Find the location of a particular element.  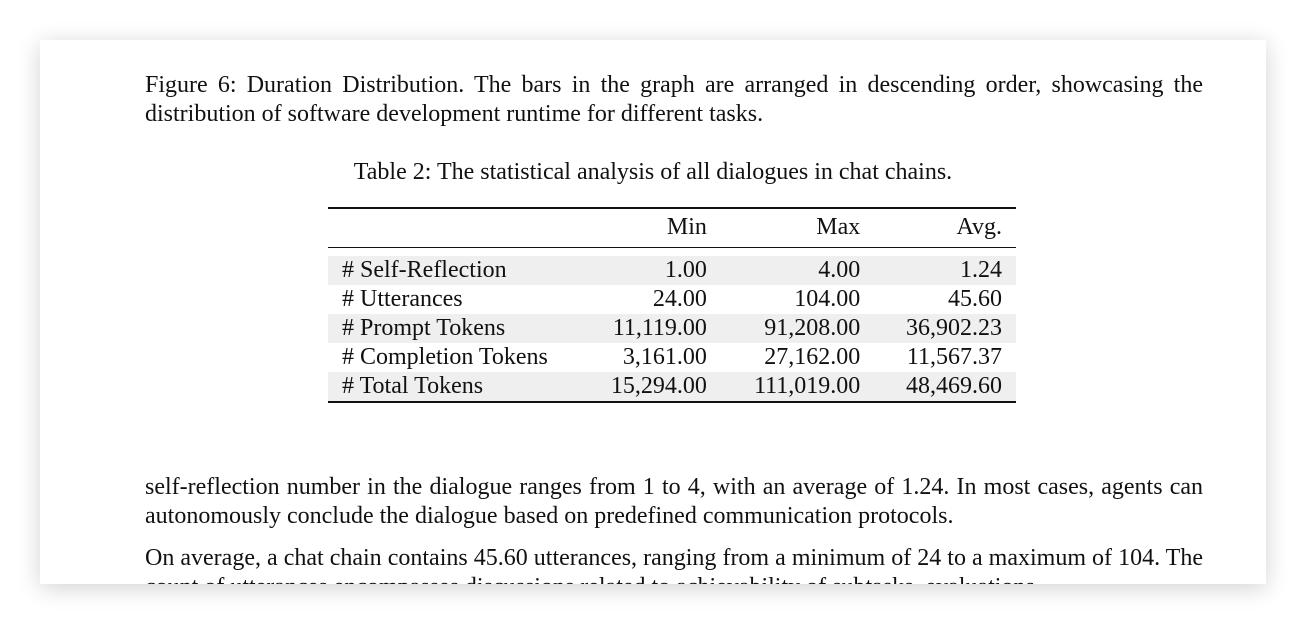

cell-min: 1.00 is located at coordinates (650, 270).